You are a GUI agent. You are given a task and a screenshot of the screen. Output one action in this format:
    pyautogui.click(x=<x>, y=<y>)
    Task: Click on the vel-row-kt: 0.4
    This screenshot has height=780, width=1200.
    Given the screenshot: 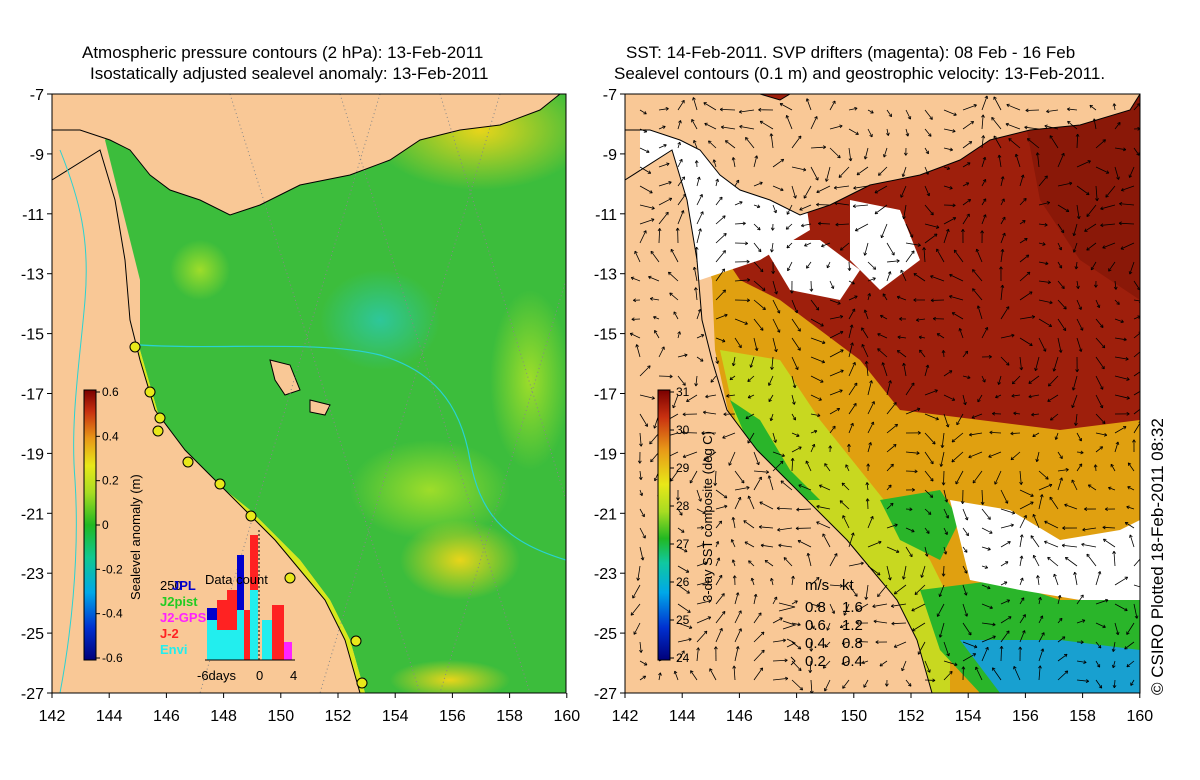 What is the action you would take?
    pyautogui.click(x=852, y=661)
    